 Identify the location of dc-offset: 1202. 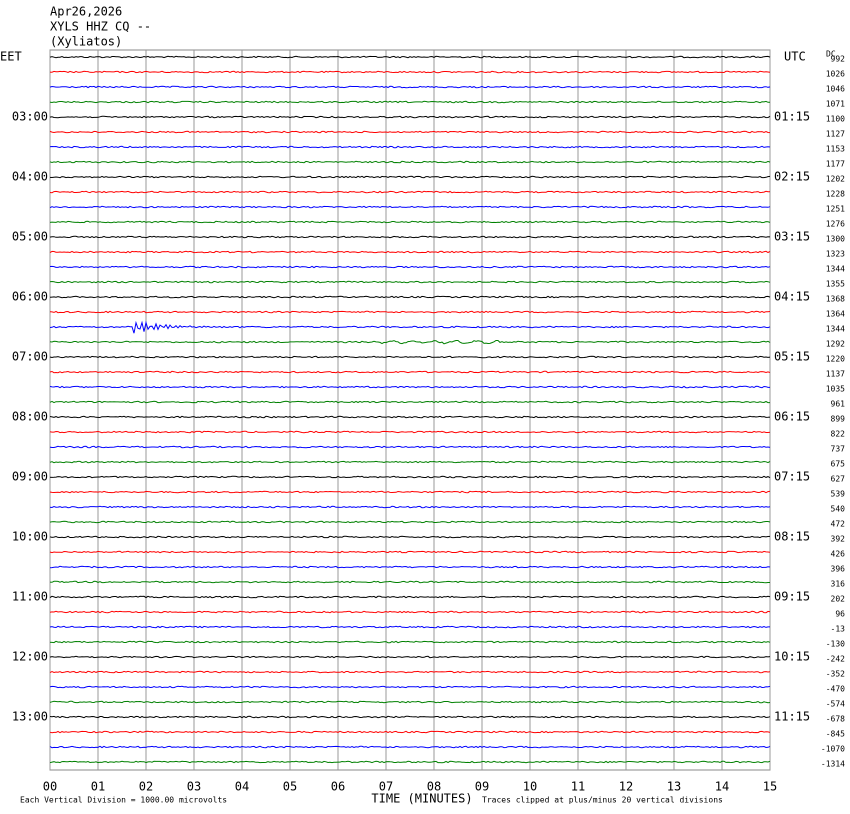
(835, 179).